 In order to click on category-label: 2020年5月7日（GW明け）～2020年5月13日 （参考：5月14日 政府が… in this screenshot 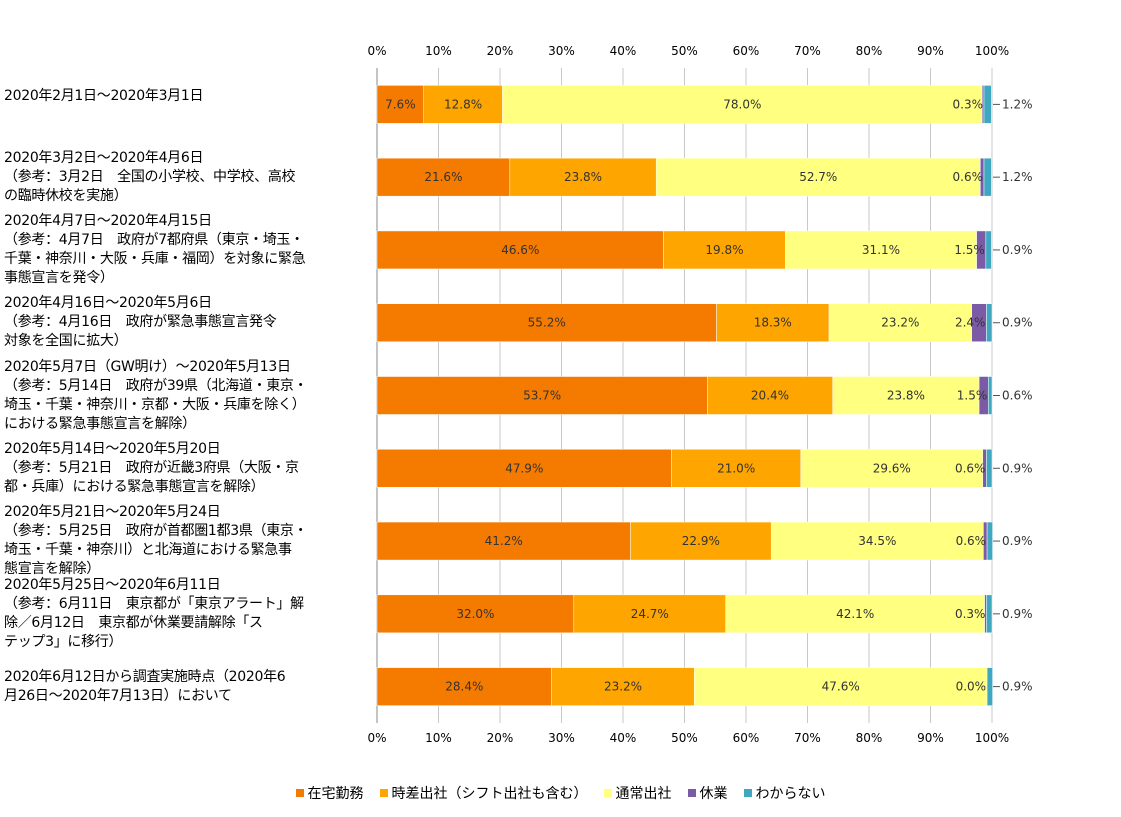, I will do `click(156, 395)`.